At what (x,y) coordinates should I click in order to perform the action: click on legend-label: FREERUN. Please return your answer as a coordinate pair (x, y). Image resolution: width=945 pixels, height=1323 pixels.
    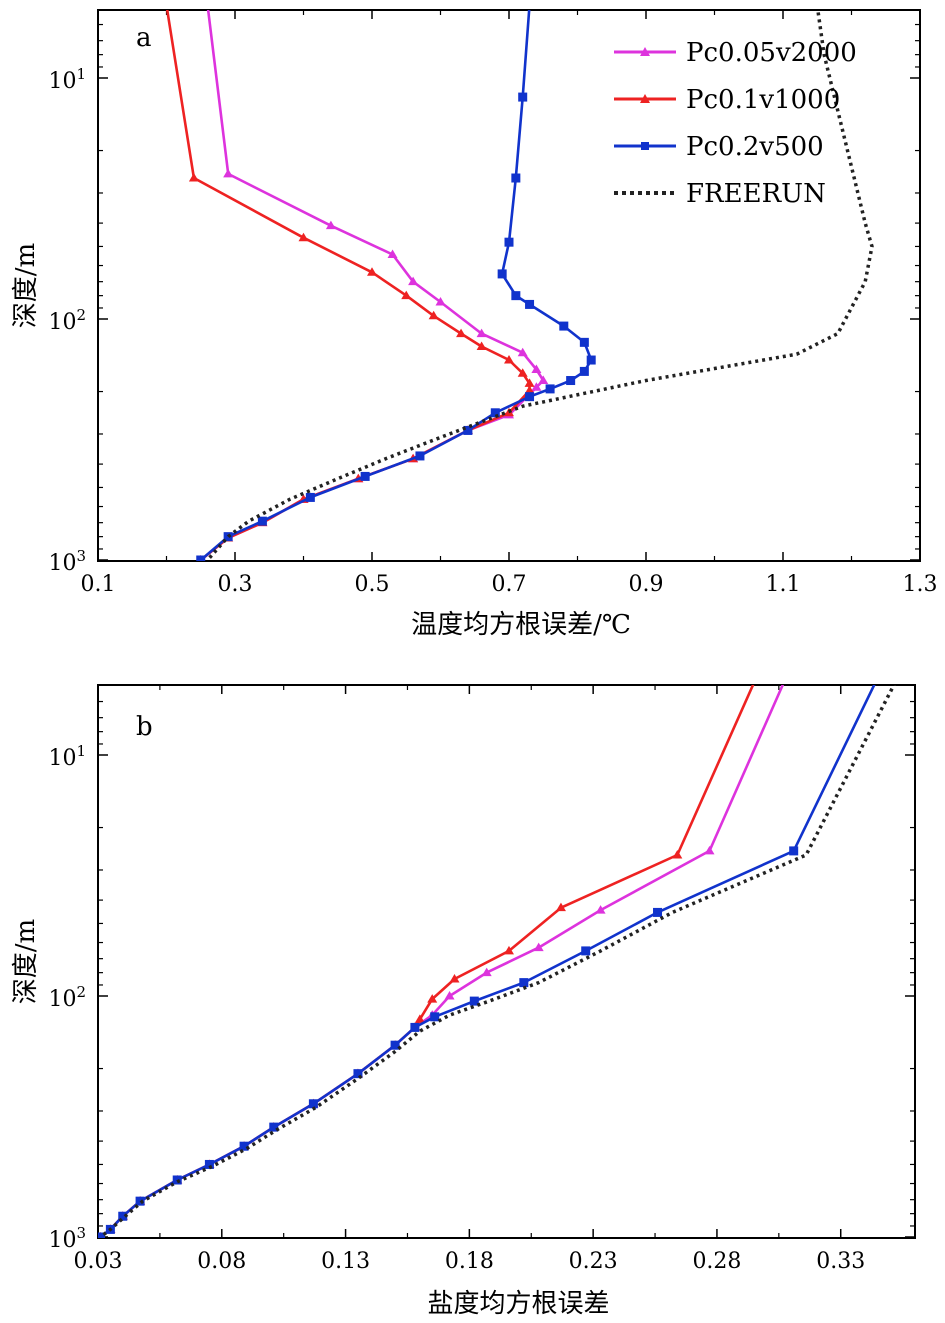
    Looking at the image, I should click on (756, 194).